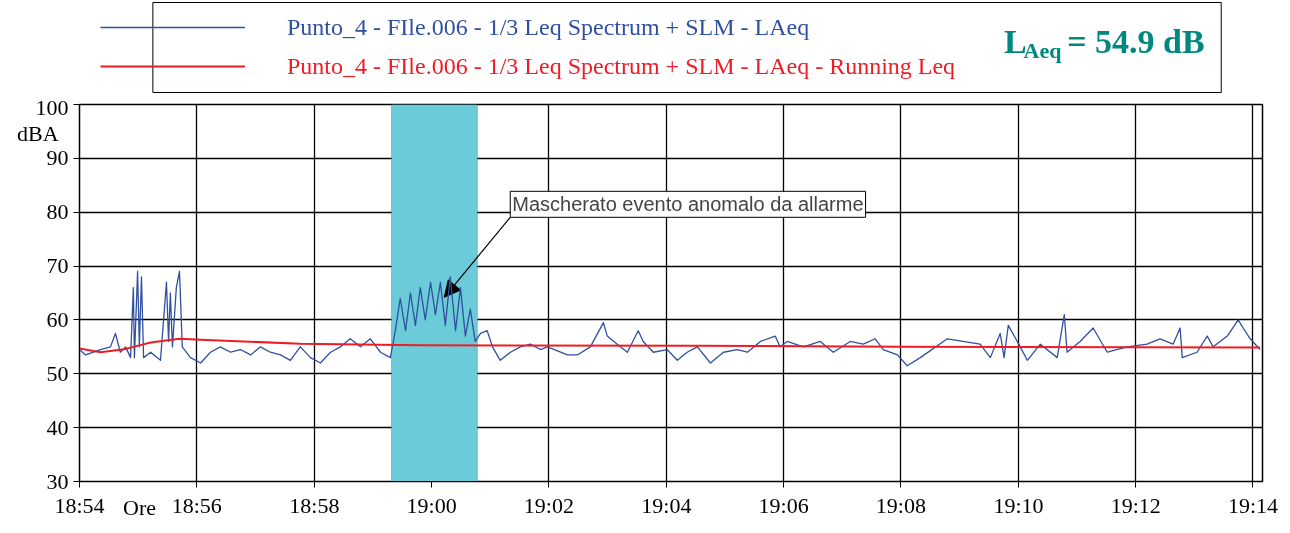 The width and height of the screenshot is (1290, 533). I want to click on y-tick-label: 30, so click(57, 481).